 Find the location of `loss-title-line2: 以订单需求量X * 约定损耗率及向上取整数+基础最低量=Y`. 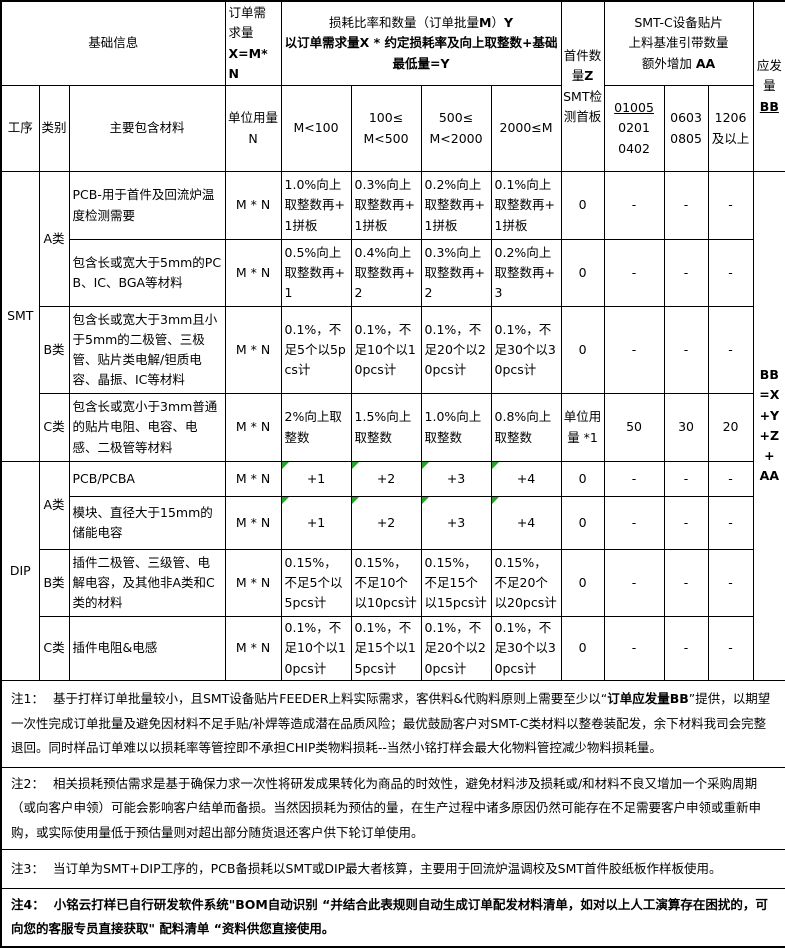

loss-title-line2: 以订单需求量X * 约定损耗率及向上取整数+基础最低量=Y is located at coordinates (421, 53).